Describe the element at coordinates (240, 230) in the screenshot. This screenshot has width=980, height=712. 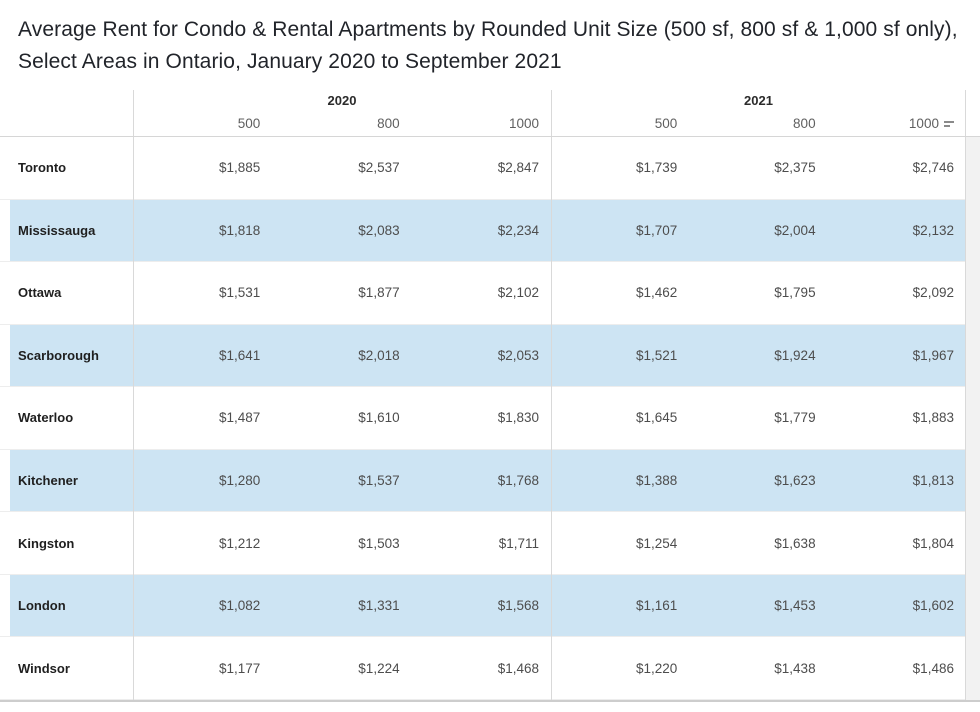
I see `cell-rent-value: $1,818` at that location.